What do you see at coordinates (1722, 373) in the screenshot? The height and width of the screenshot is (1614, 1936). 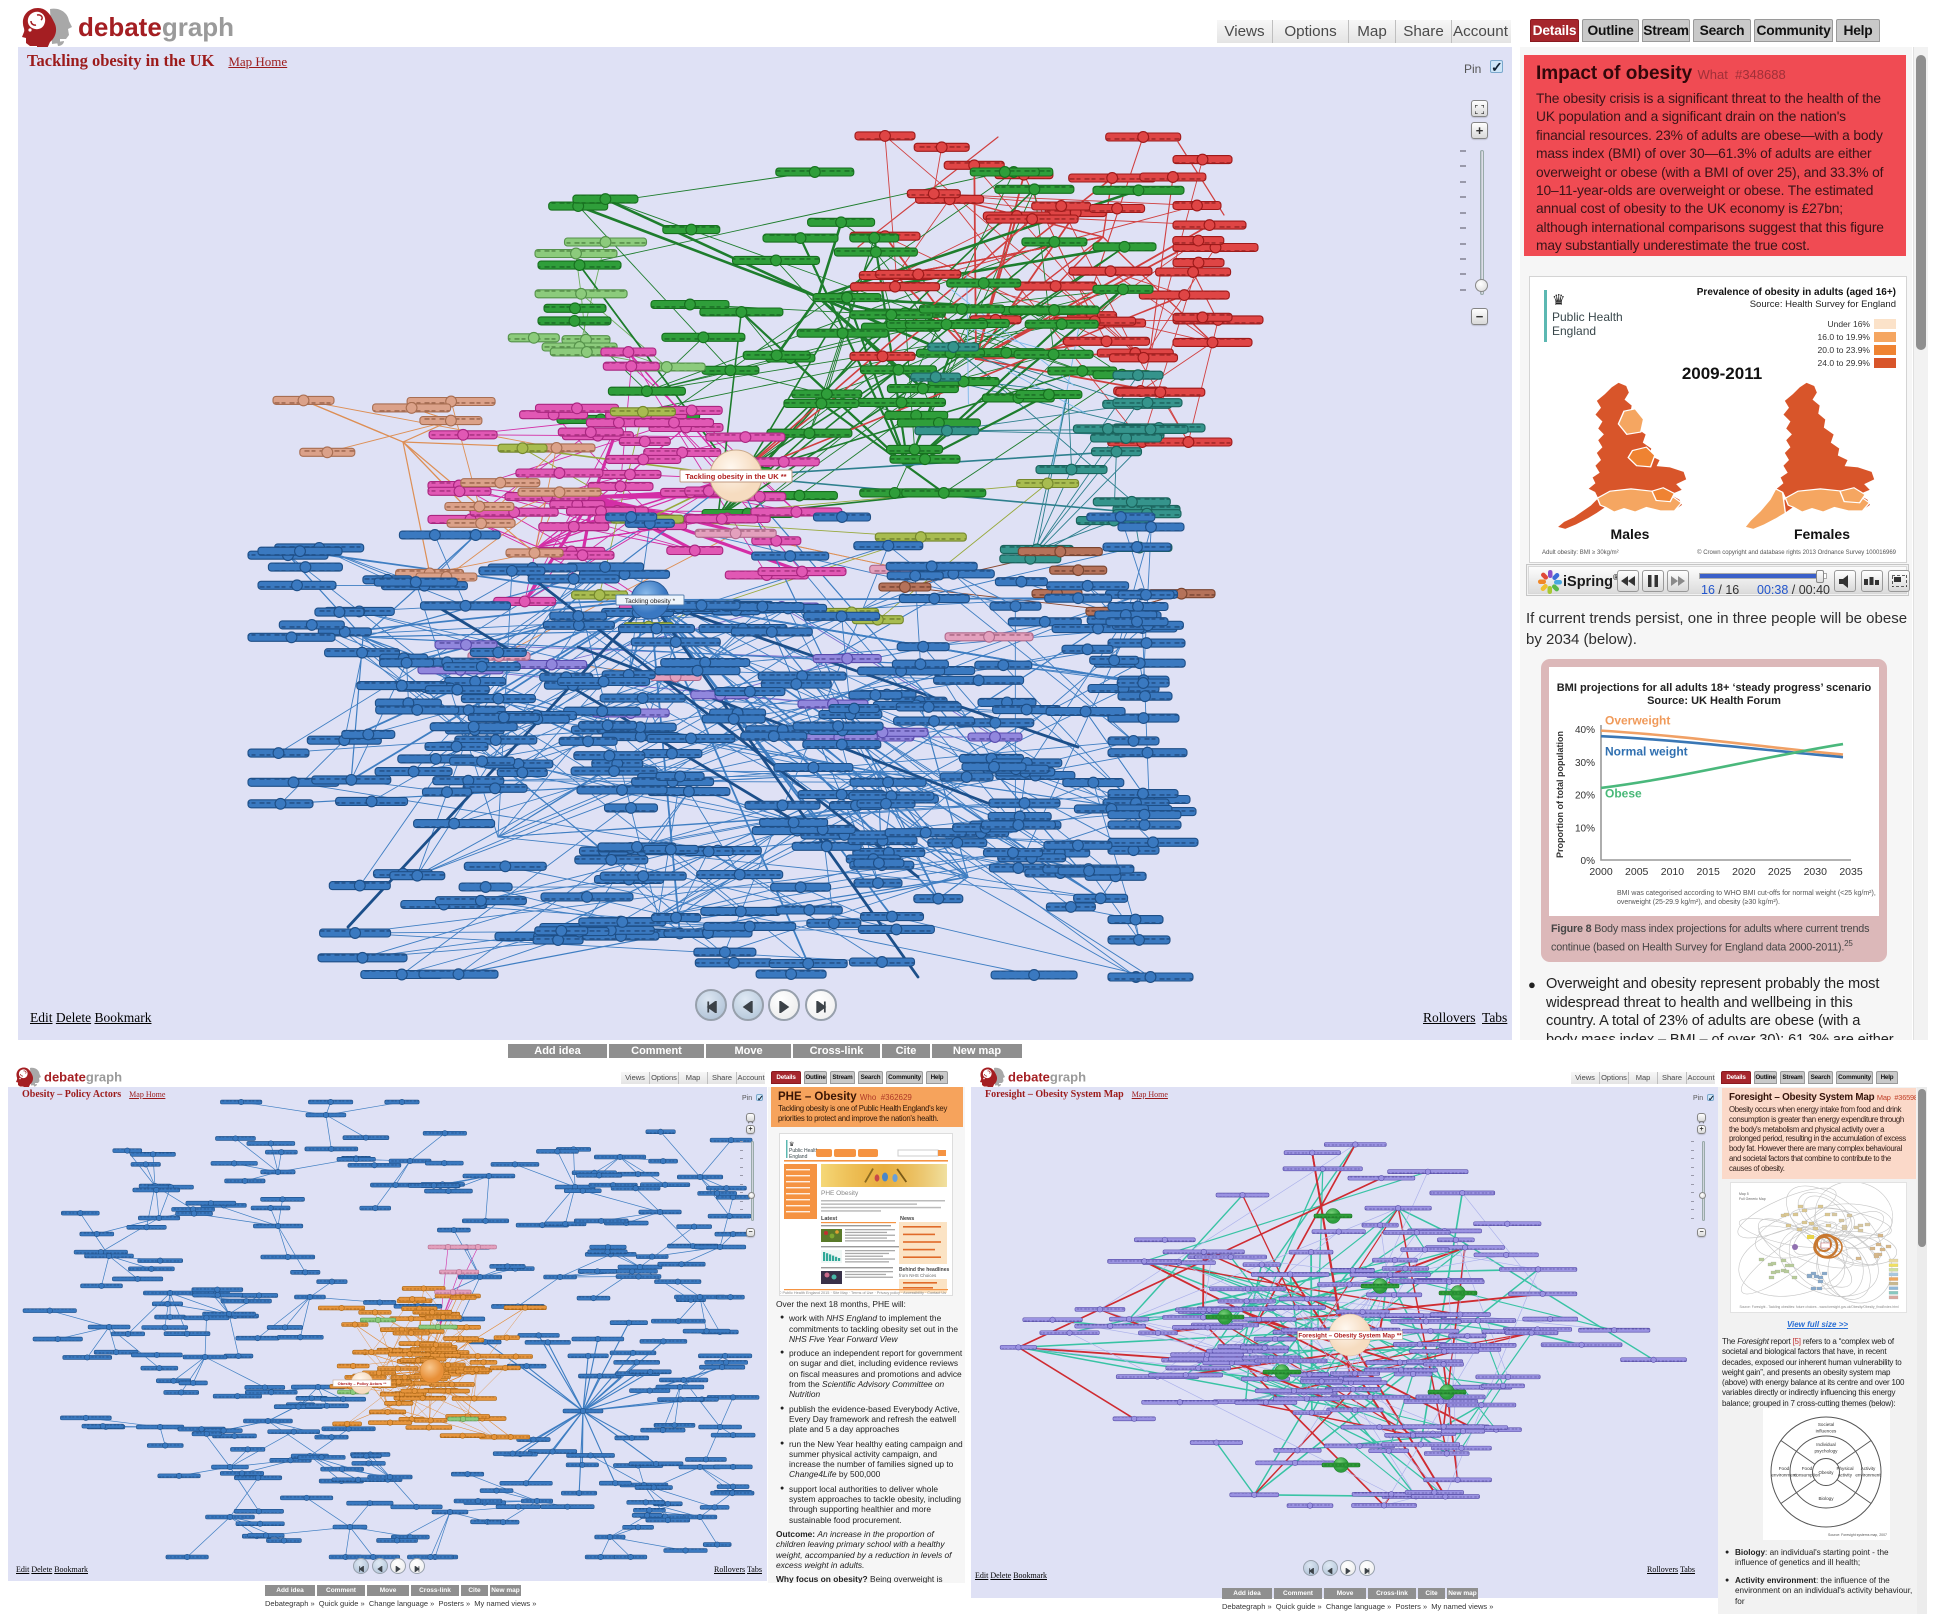 I see `svg-text: 2009-2011` at bounding box center [1722, 373].